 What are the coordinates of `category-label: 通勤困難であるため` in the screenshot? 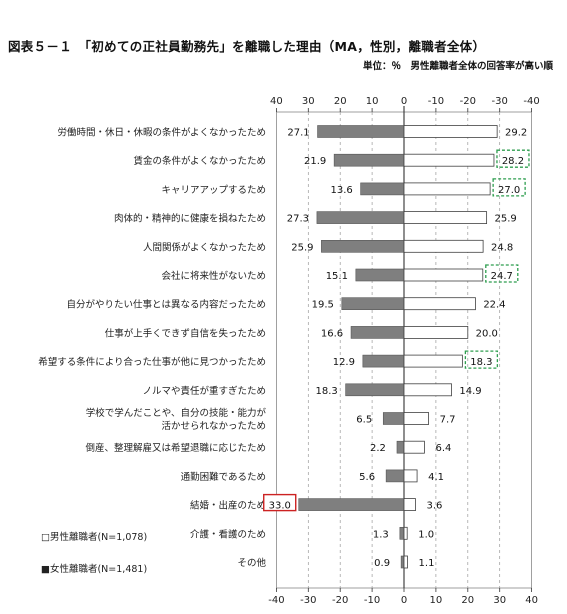 It's located at (223, 477).